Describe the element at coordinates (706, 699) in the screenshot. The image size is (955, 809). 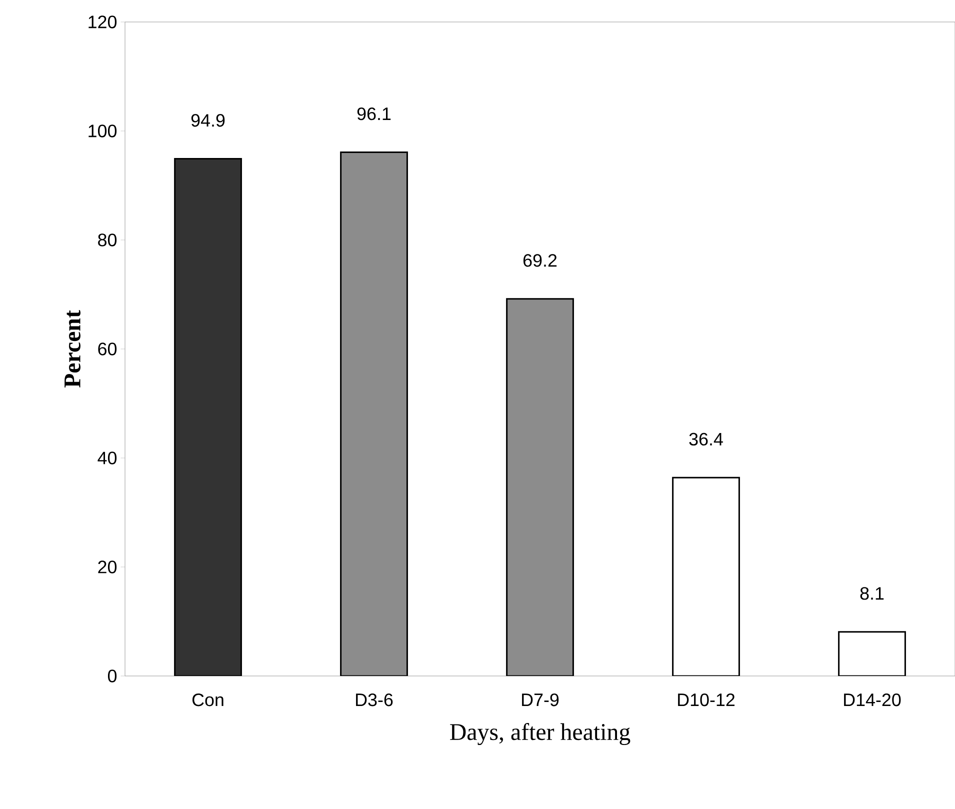
I see `x-tick-label: D10-12` at that location.